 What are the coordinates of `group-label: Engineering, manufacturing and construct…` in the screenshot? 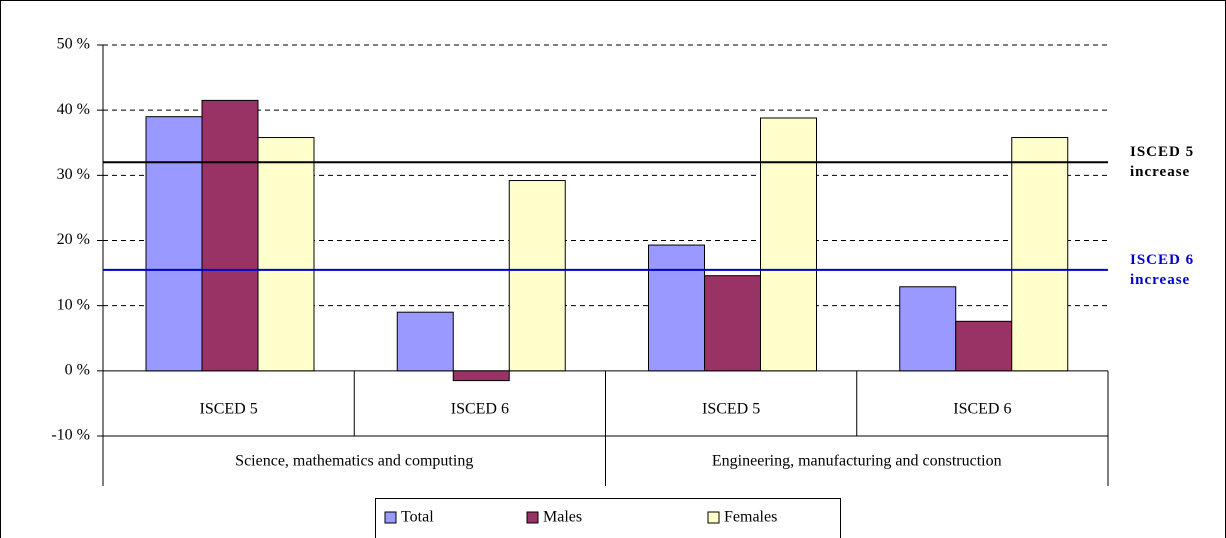 It's located at (857, 461).